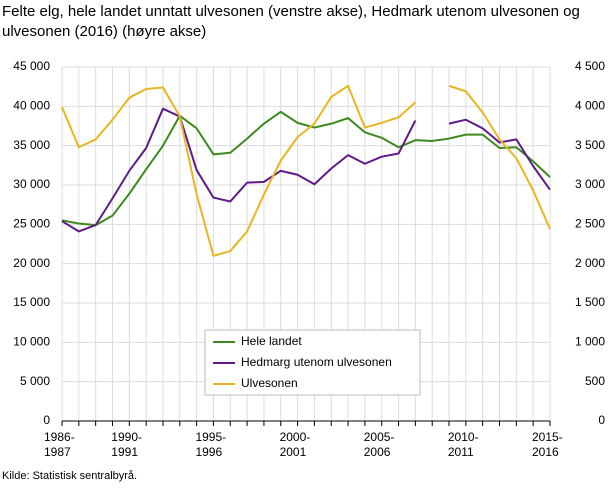  Describe the element at coordinates (379, 444) in the screenshot. I see `x-tick-label: 2005-2006` at that location.